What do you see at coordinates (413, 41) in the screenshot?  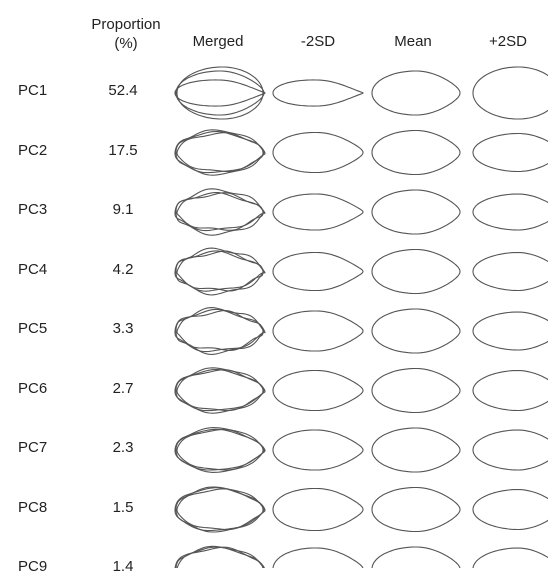 I see `header-mean: Mean` at bounding box center [413, 41].